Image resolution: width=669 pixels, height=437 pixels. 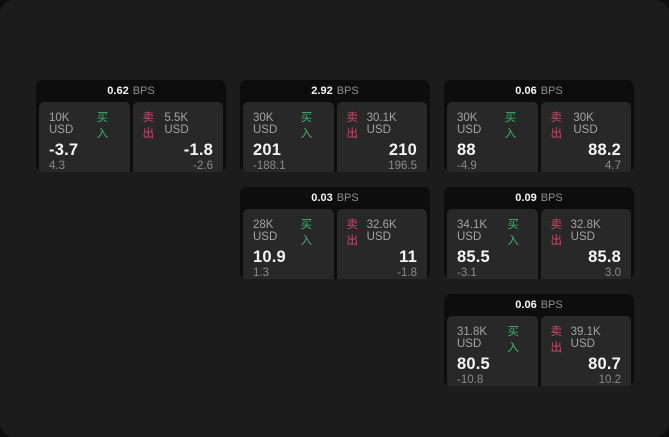 I want to click on sell-delta: -2.6, so click(x=203, y=166).